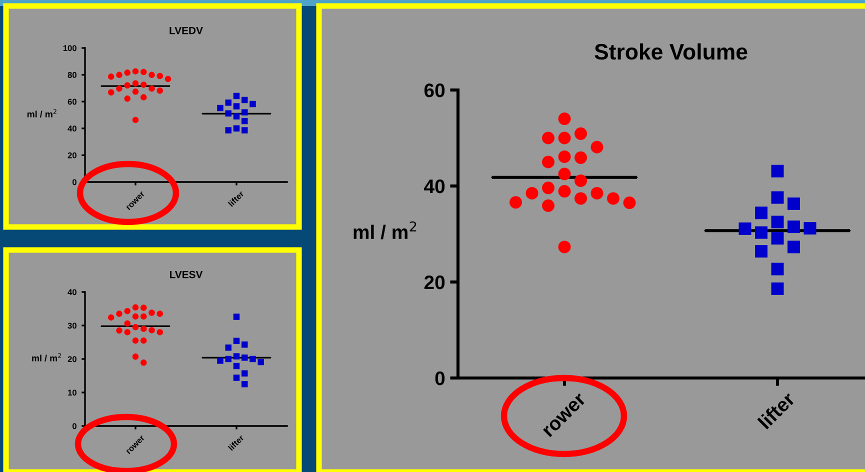  What do you see at coordinates (72, 393) in the screenshot?
I see `y-tick-label: 10` at bounding box center [72, 393].